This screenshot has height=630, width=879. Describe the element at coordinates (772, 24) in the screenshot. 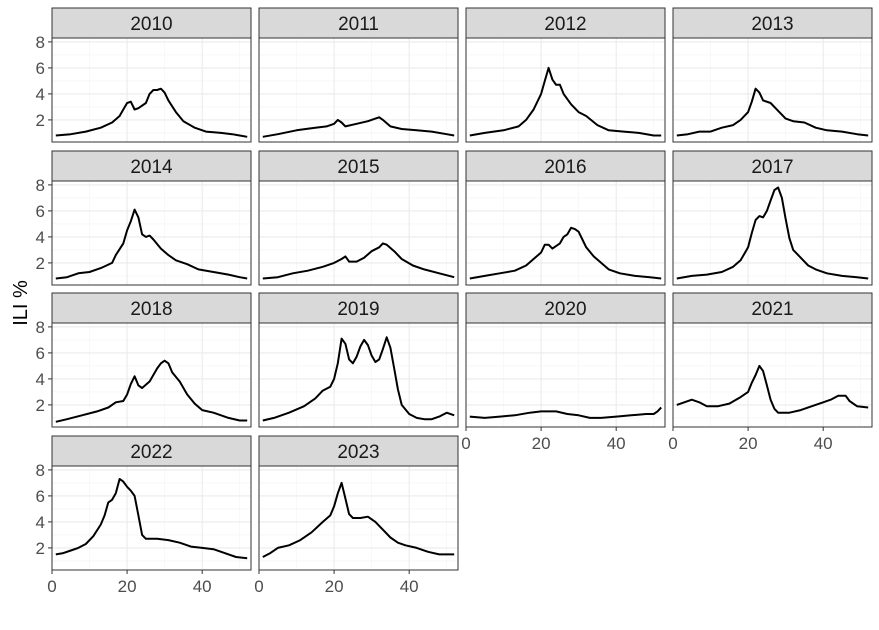

I see `facet-strip-label: 2013` at that location.